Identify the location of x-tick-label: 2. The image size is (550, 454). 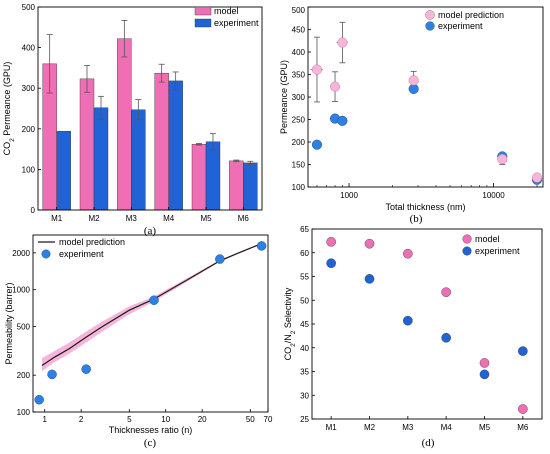
(81, 419).